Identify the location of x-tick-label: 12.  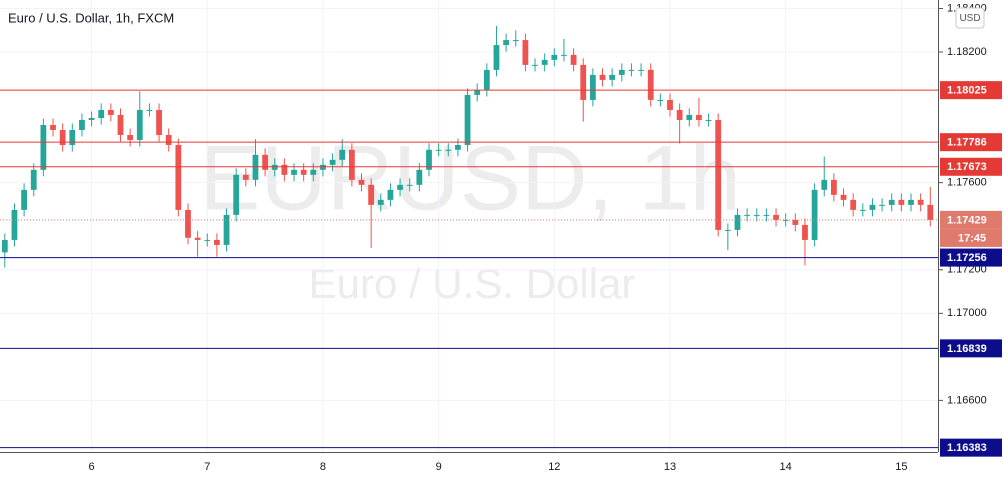
(554, 467).